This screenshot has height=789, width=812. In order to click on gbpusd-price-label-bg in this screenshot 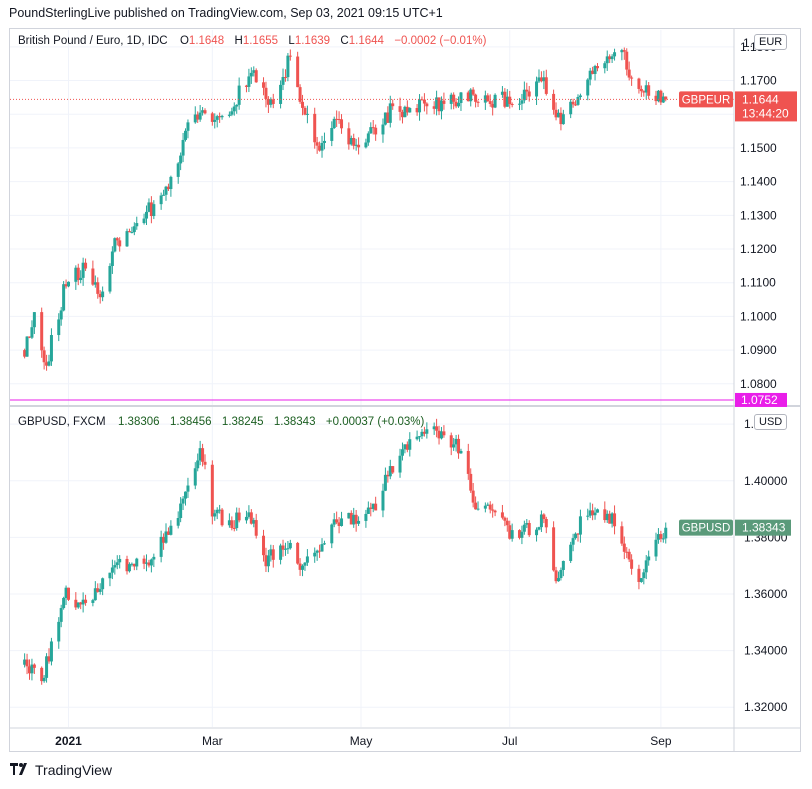, I will do `click(763, 527)`.